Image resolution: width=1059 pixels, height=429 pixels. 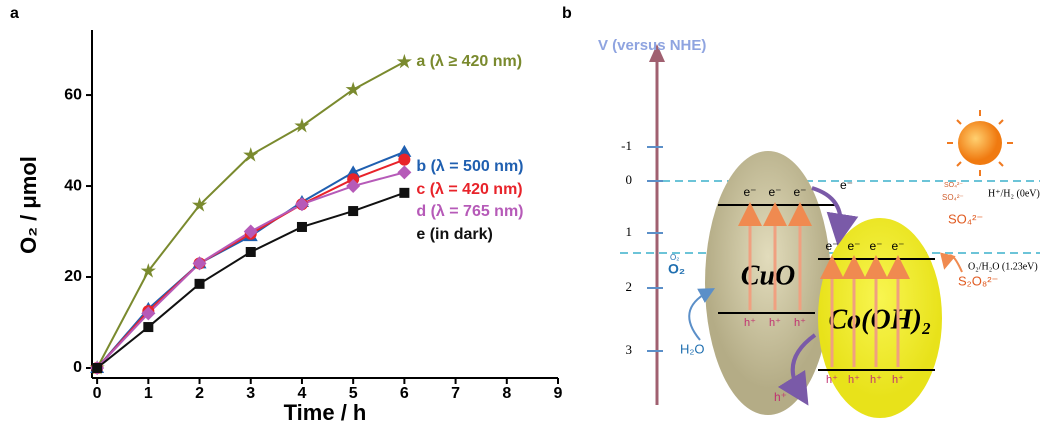 I want to click on x-tick-label: 1, so click(x=148, y=393).